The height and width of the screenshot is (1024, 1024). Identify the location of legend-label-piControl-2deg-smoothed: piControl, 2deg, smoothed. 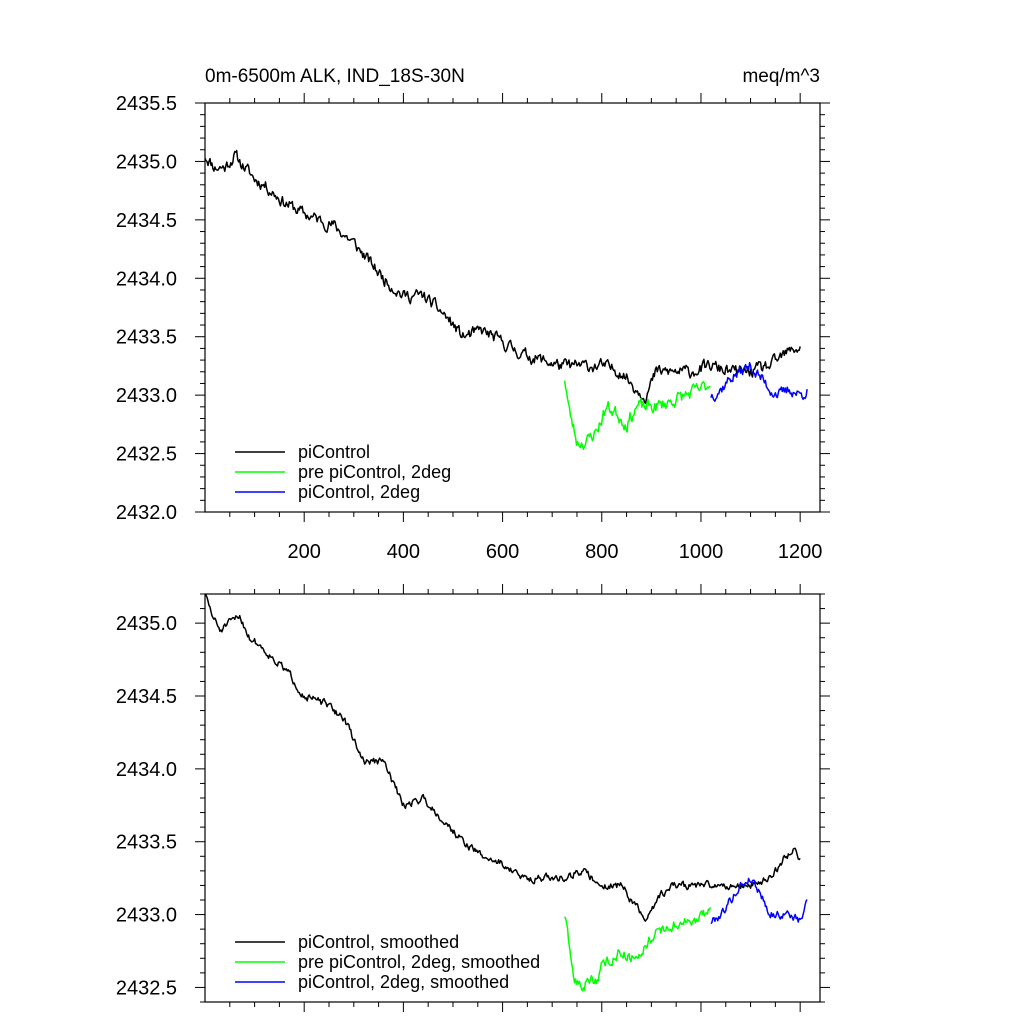
(403, 982).